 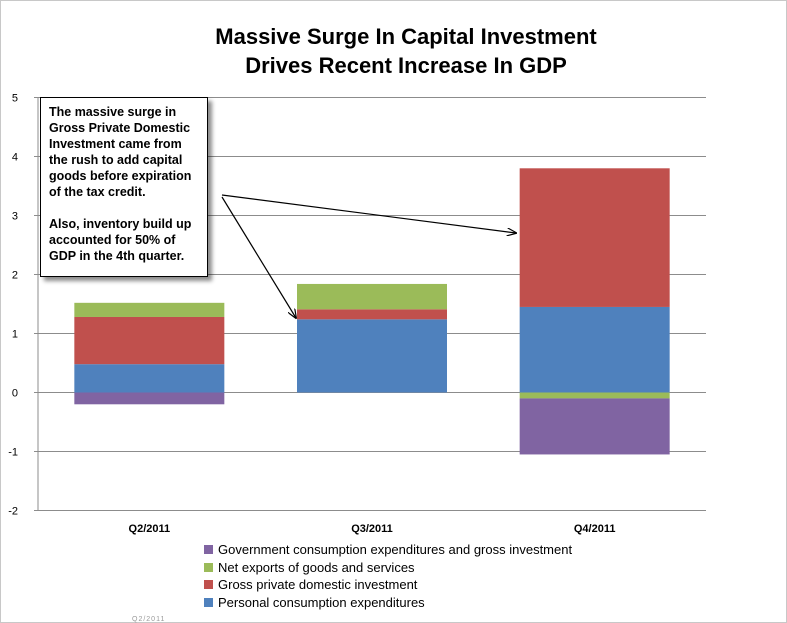 I want to click on footer-fragment: Q2/2011, so click(x=149, y=619).